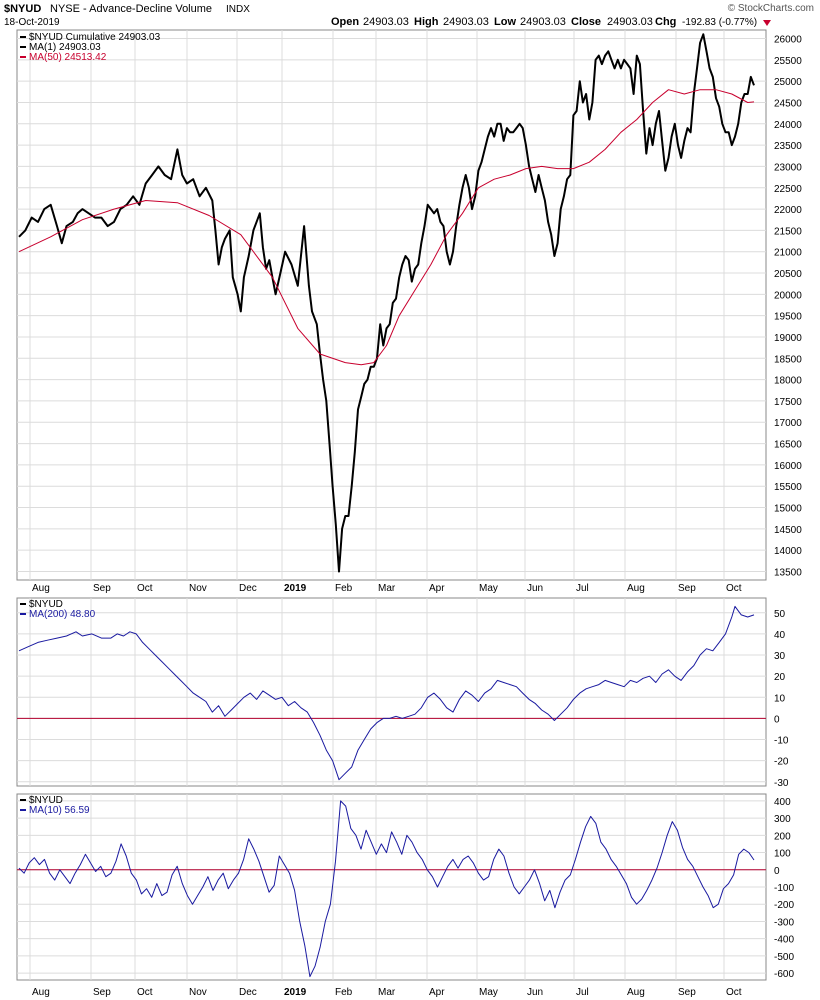  What do you see at coordinates (788, 423) in the screenshot?
I see `y-tick-label: 17000` at bounding box center [788, 423].